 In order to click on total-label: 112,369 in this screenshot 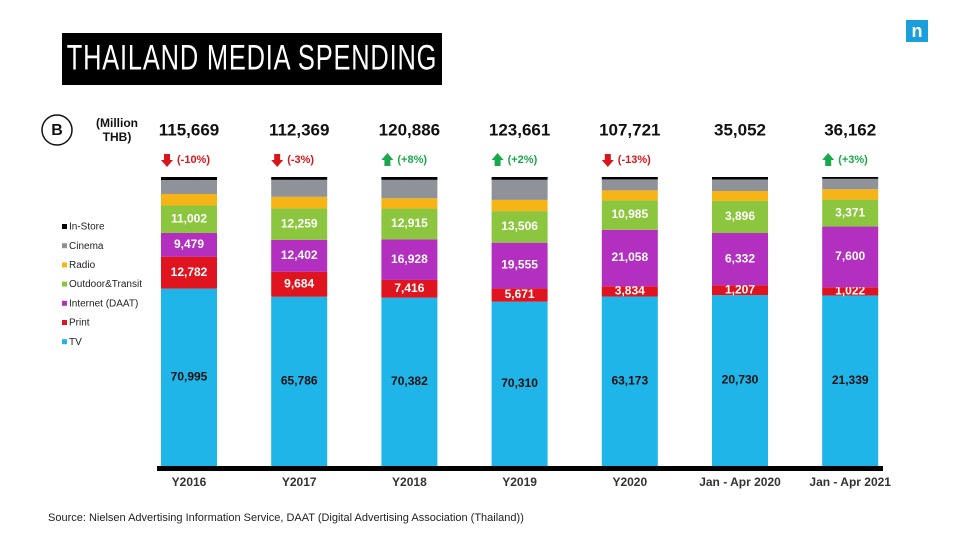, I will do `click(299, 129)`.